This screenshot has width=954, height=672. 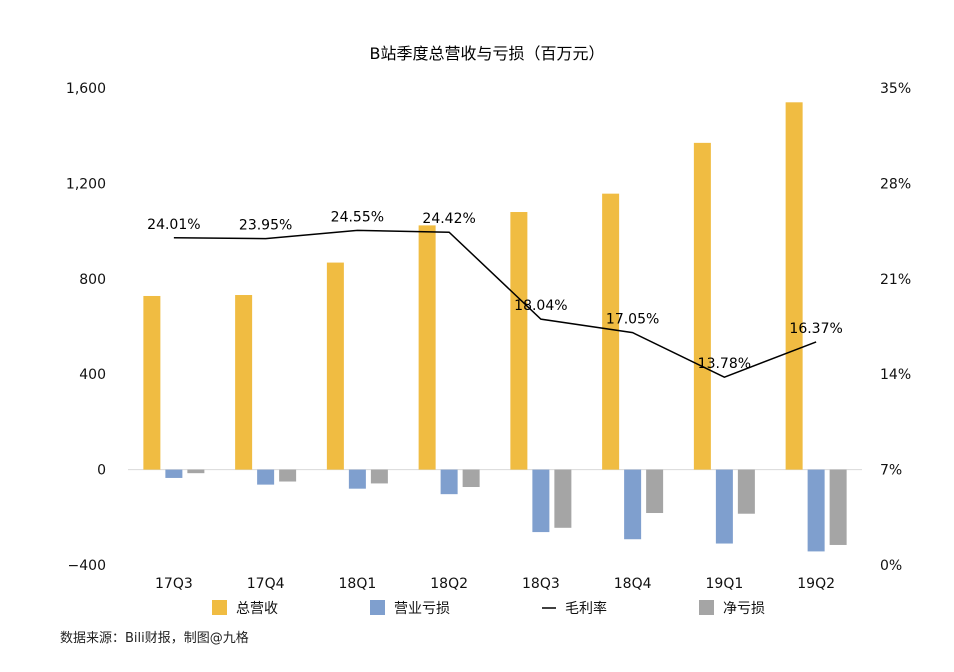 I want to click on bar-净亏损-17Q4, so click(x=288, y=475).